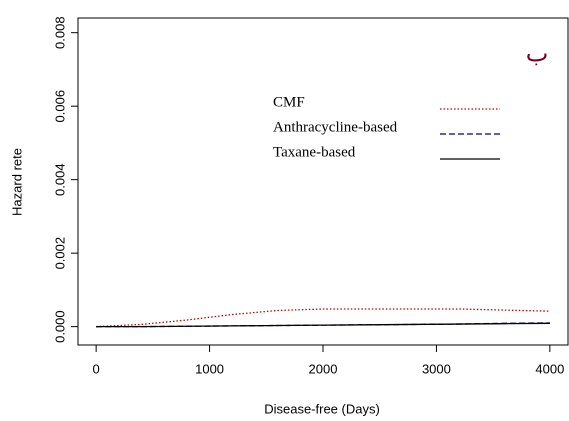 This screenshot has height=421, width=569. What do you see at coordinates (322, 408) in the screenshot?
I see `x-axis-label: Disease-free (Days)` at bounding box center [322, 408].